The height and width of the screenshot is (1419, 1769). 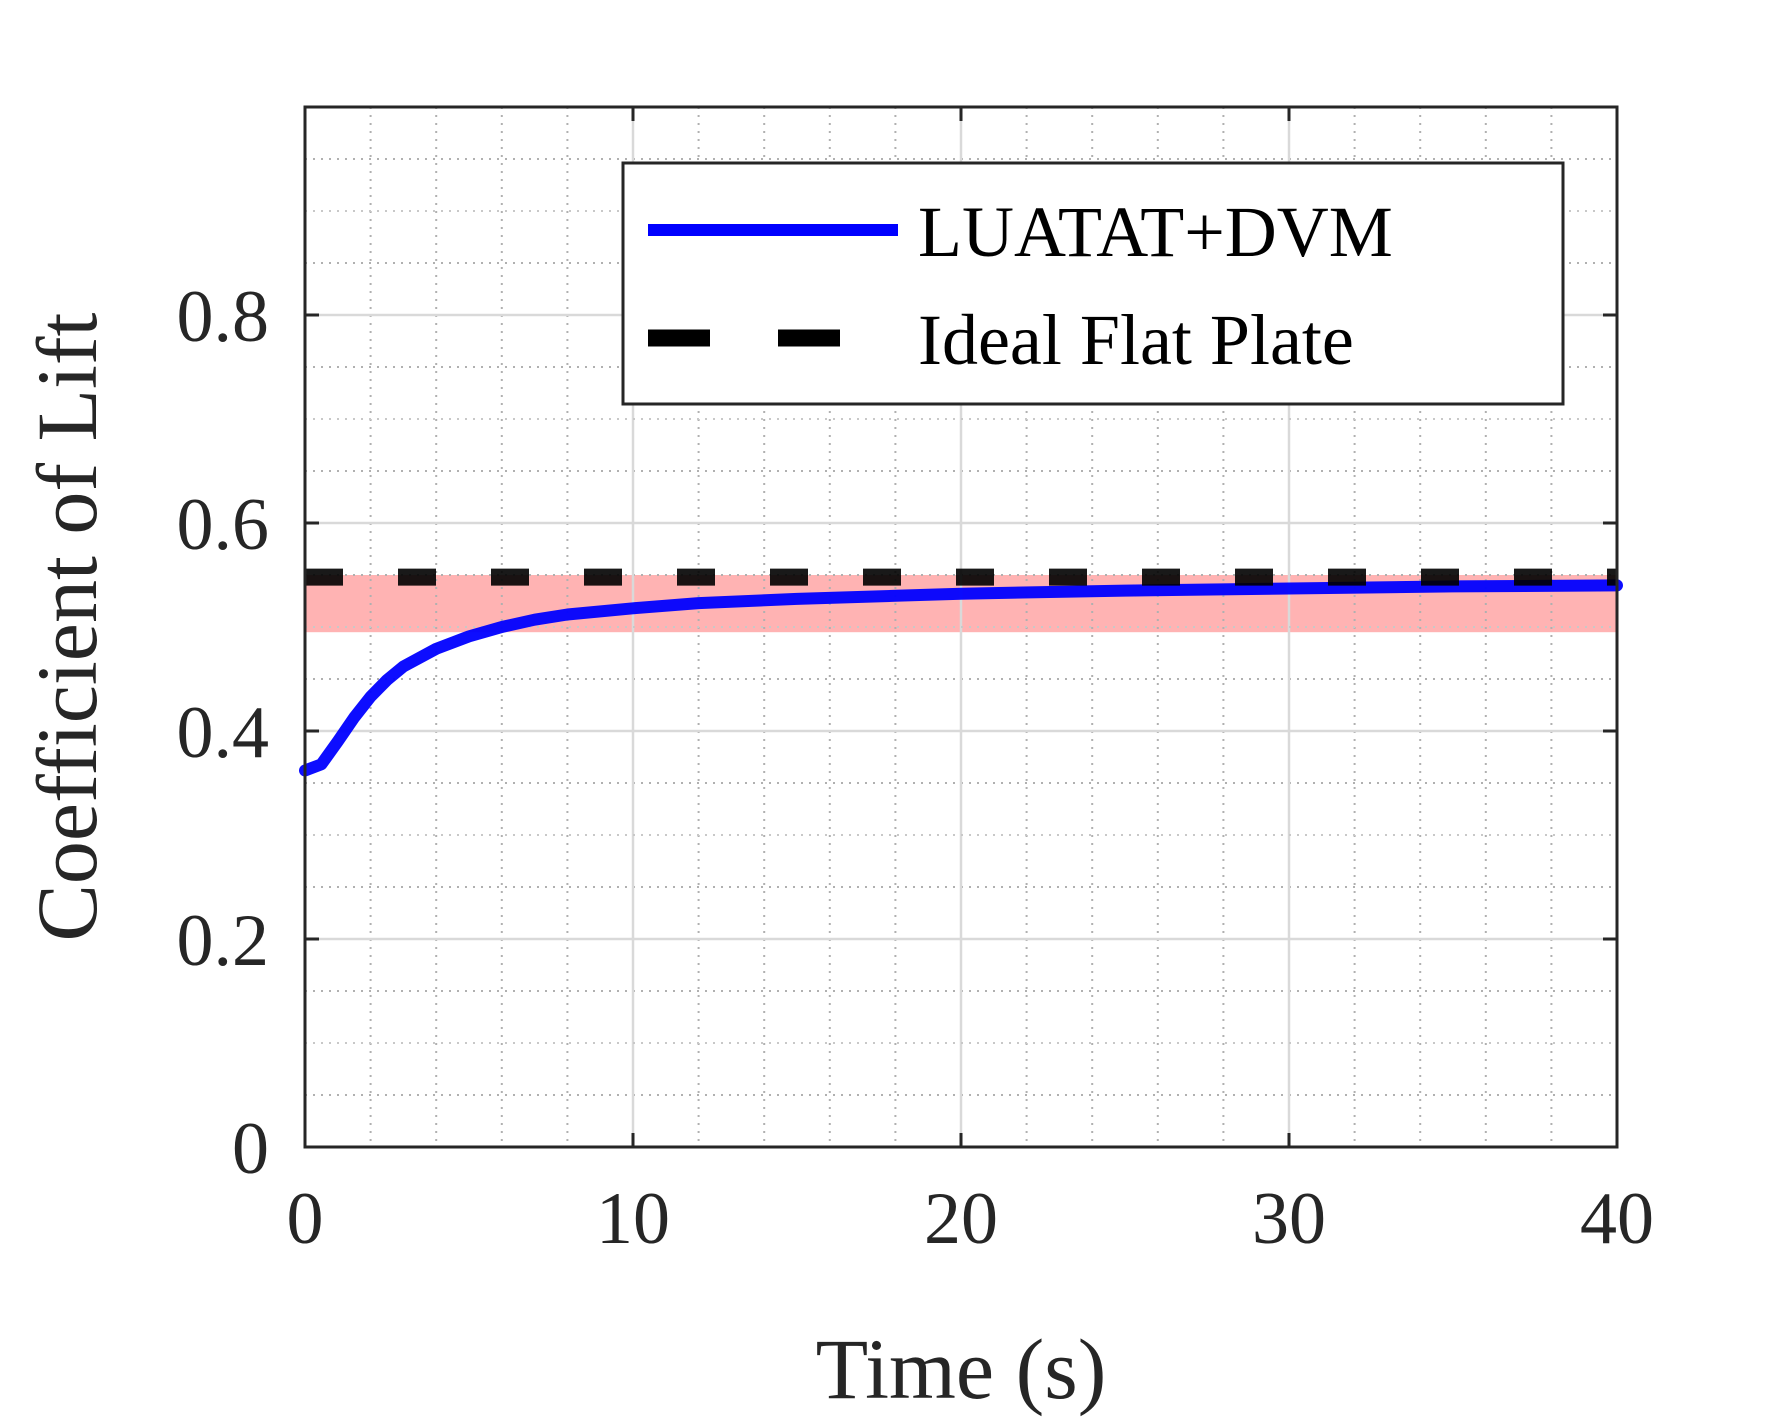 What do you see at coordinates (961, 1369) in the screenshot?
I see `x-axis-title: Time (s)` at bounding box center [961, 1369].